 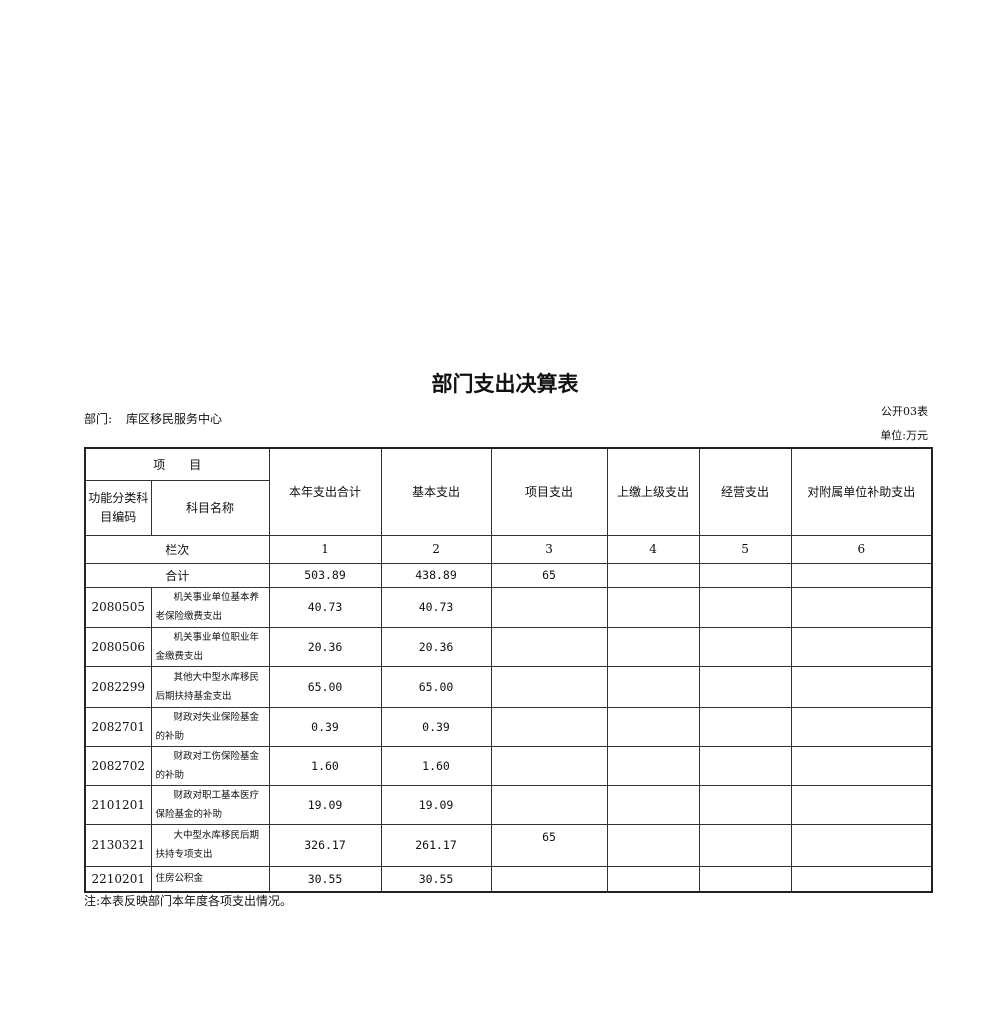 I want to click on subject-name: 财政对职工基本医疗保险基金的补助, so click(x=210, y=804).